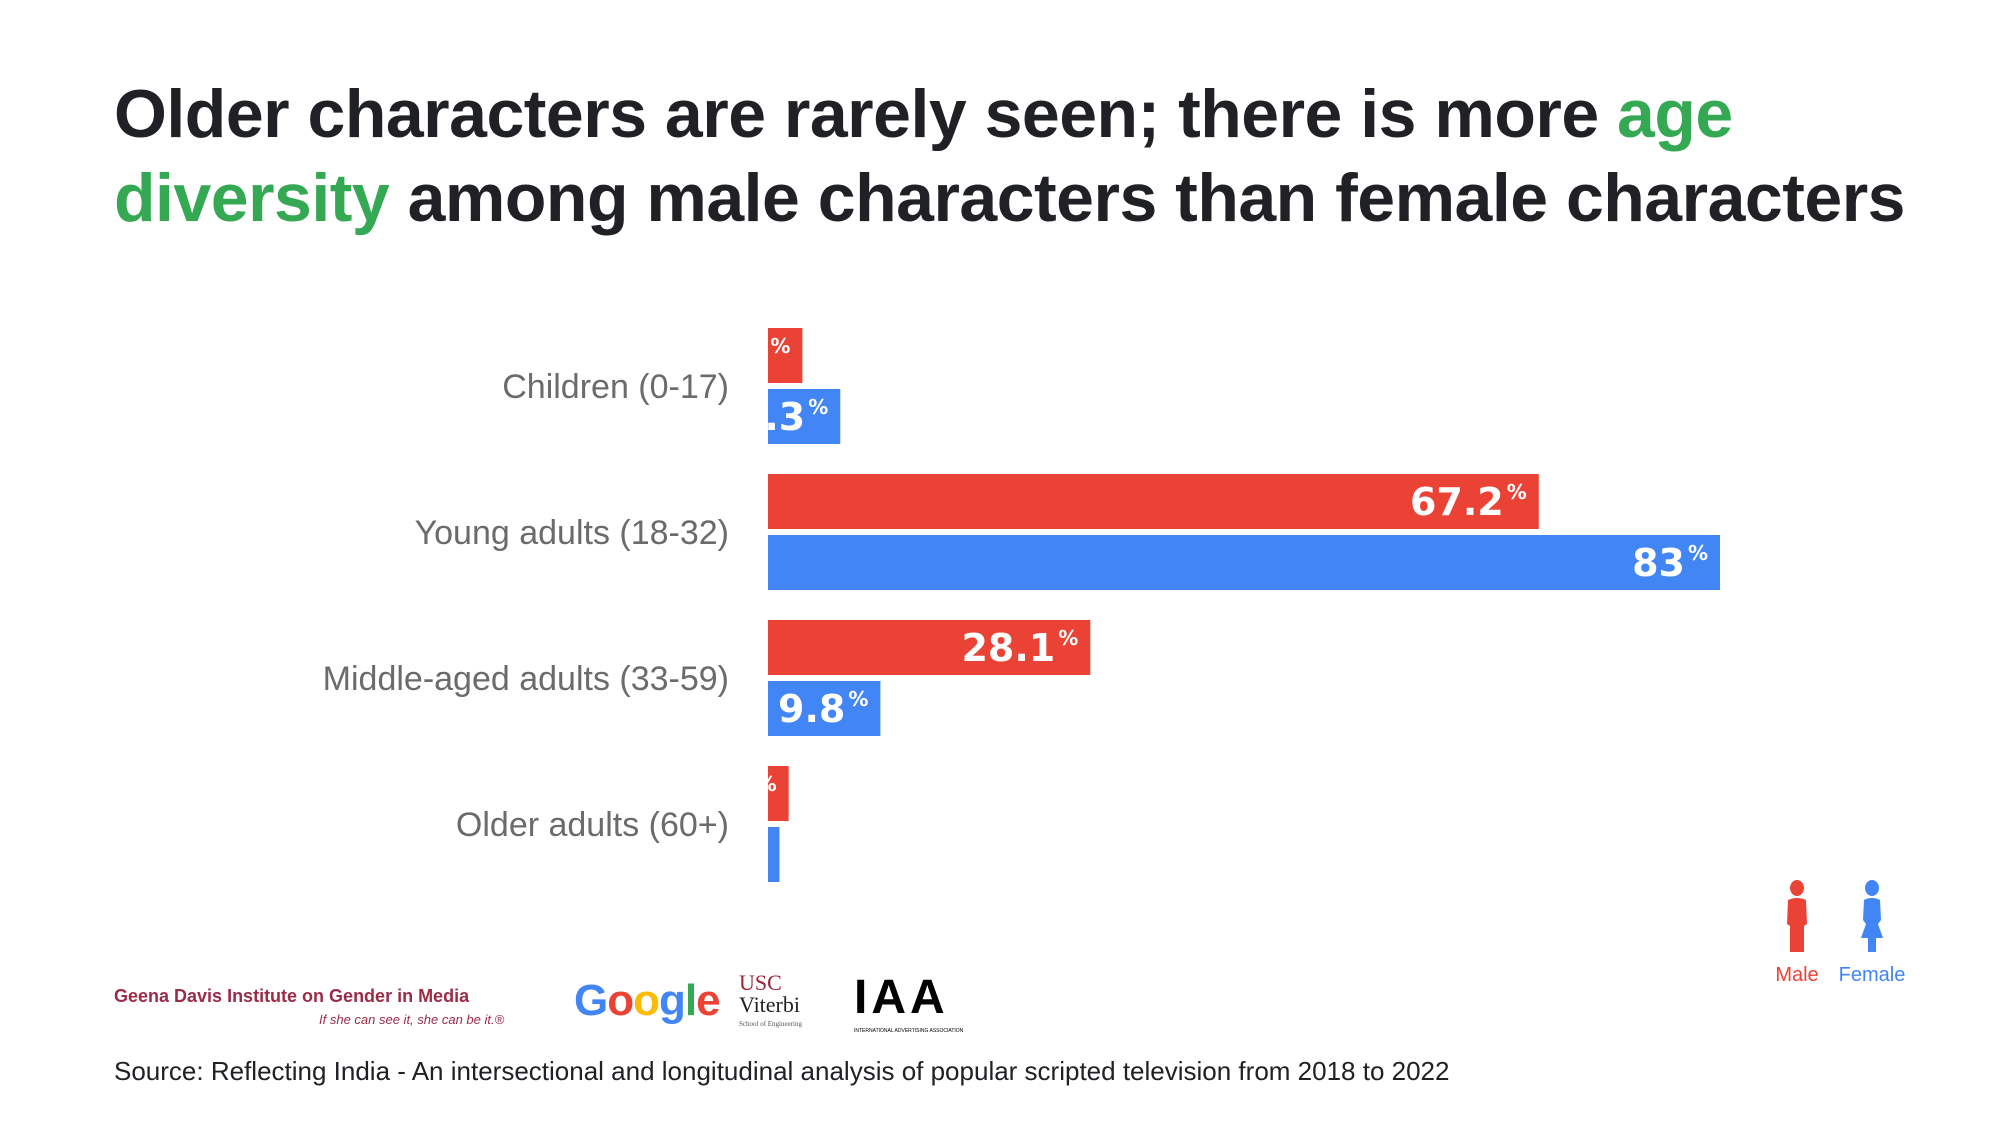 The height and width of the screenshot is (1125, 2000). I want to click on value-label: 3%, so click(766, 356).